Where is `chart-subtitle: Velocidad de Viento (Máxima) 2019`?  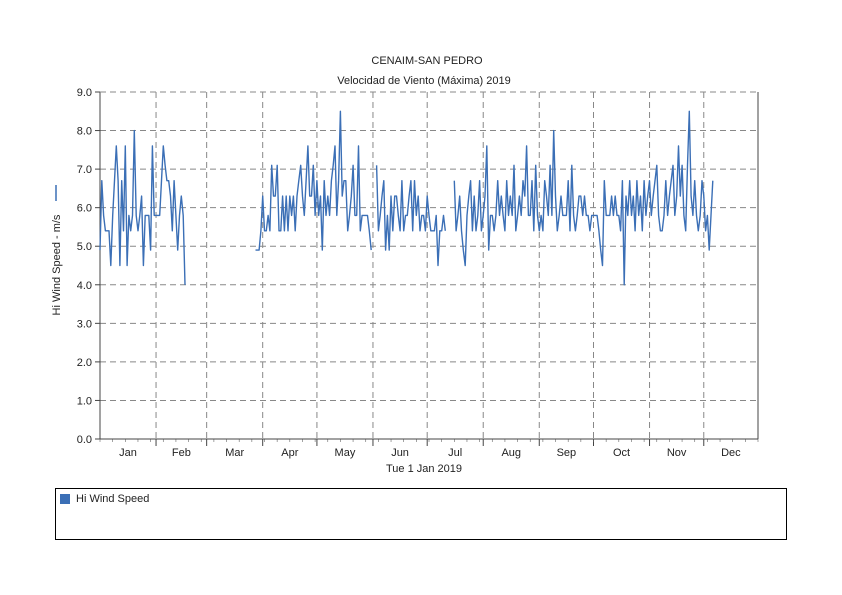
chart-subtitle: Velocidad de Viento (Máxima) 2019 is located at coordinates (423, 81).